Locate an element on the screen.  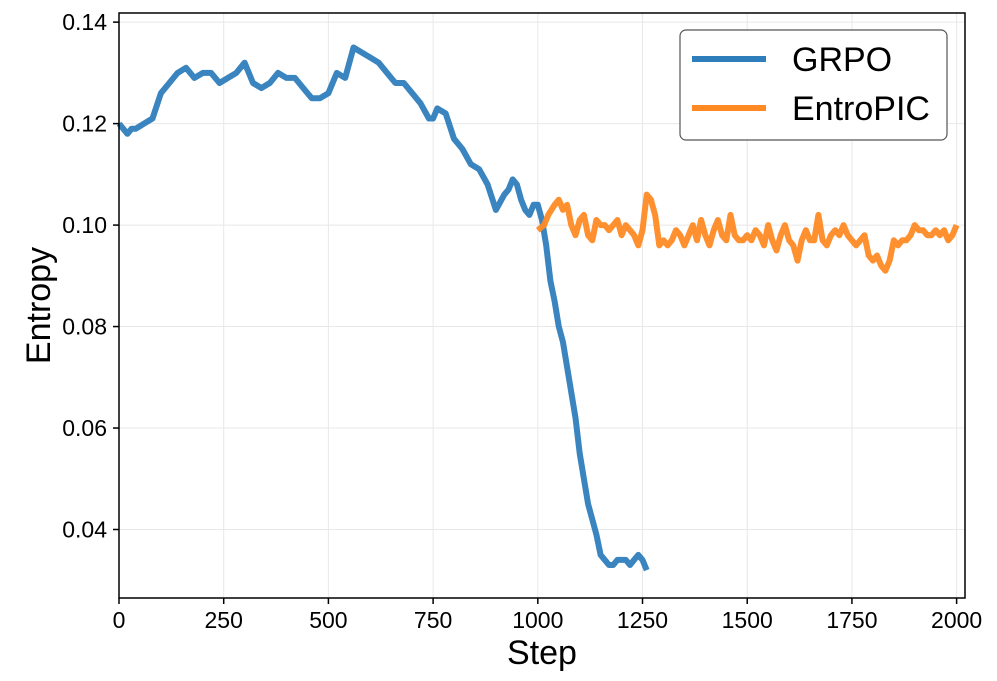
x-tick-label: 250 is located at coordinates (224, 620).